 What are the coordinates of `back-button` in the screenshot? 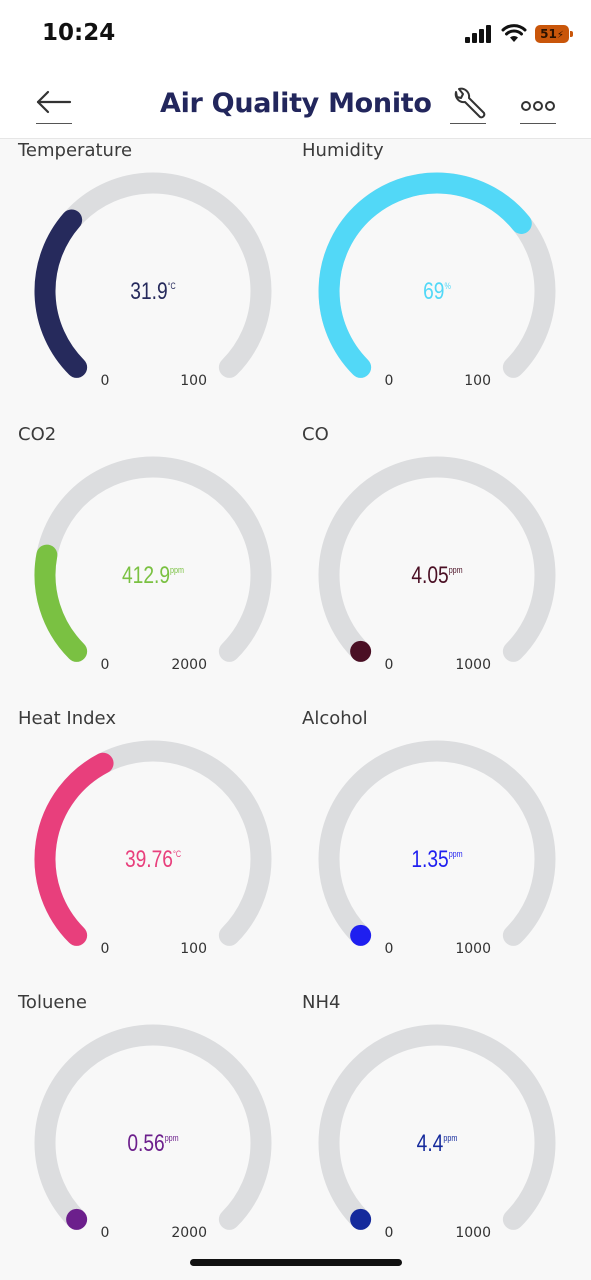 It's located at (54, 105).